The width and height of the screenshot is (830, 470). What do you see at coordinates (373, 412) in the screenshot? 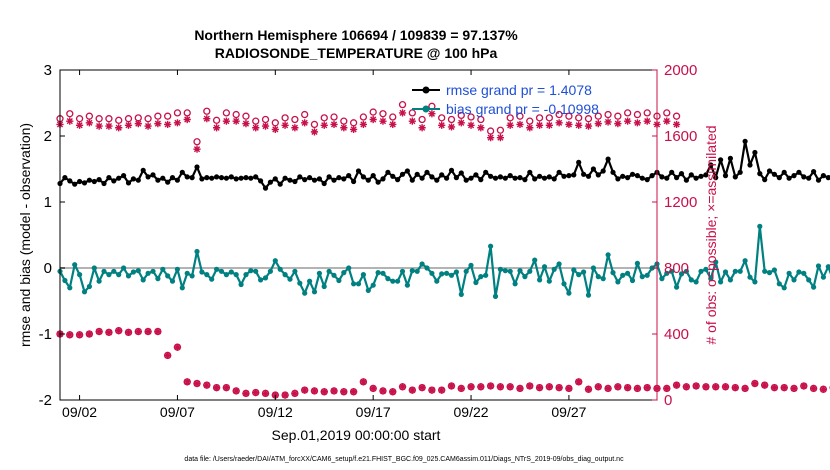
I see `x-tick-label: 09/17` at bounding box center [373, 412].